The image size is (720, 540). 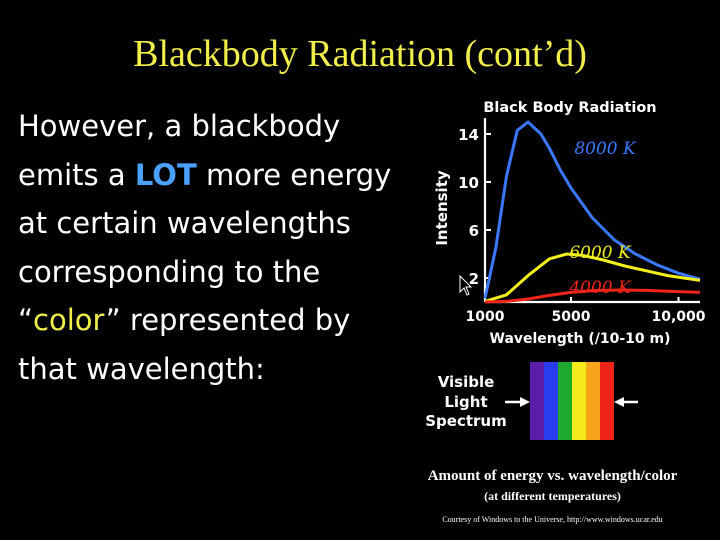 I want to click on y-tick-label: 6, so click(x=474, y=231).